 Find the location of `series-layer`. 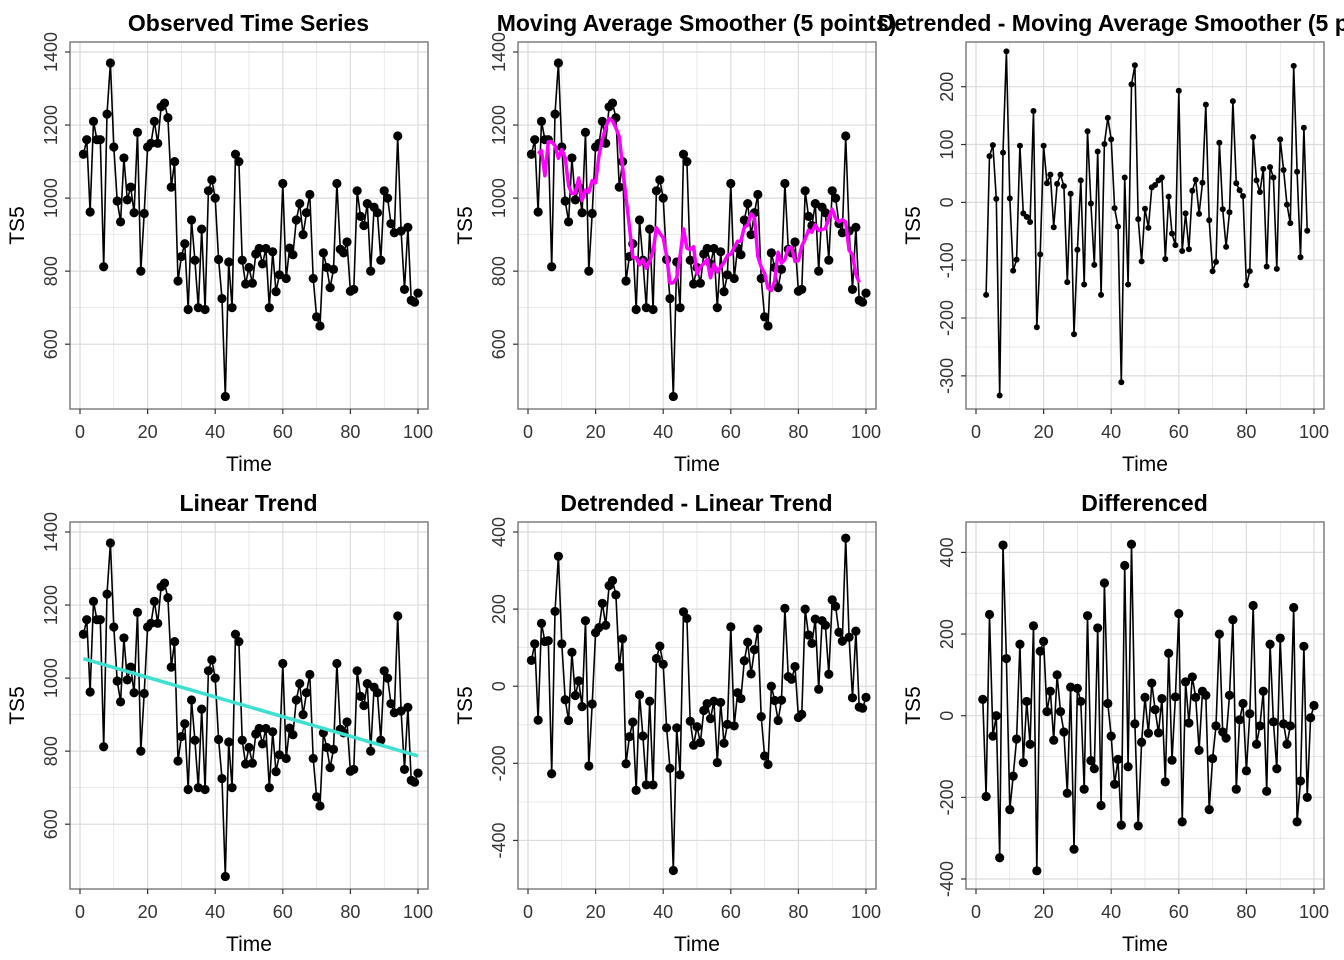

series-layer is located at coordinates (698, 230).